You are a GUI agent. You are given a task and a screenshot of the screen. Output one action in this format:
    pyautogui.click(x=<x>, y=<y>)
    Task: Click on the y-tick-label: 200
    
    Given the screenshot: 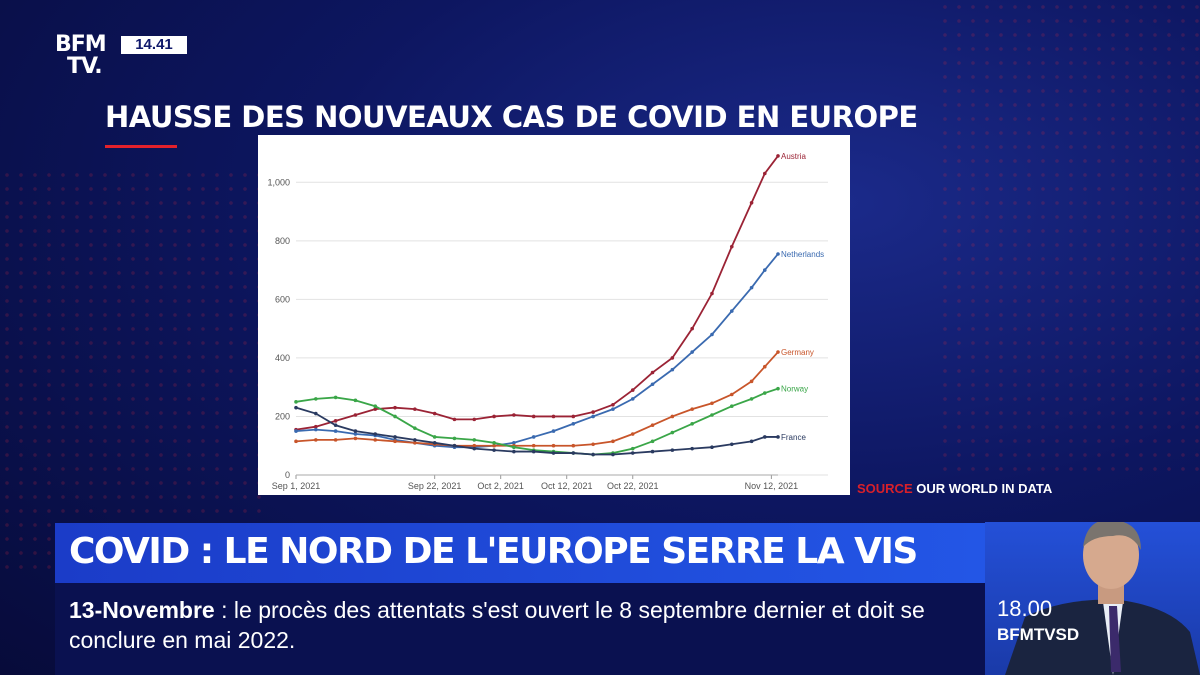 What is the action you would take?
    pyautogui.click(x=282, y=416)
    